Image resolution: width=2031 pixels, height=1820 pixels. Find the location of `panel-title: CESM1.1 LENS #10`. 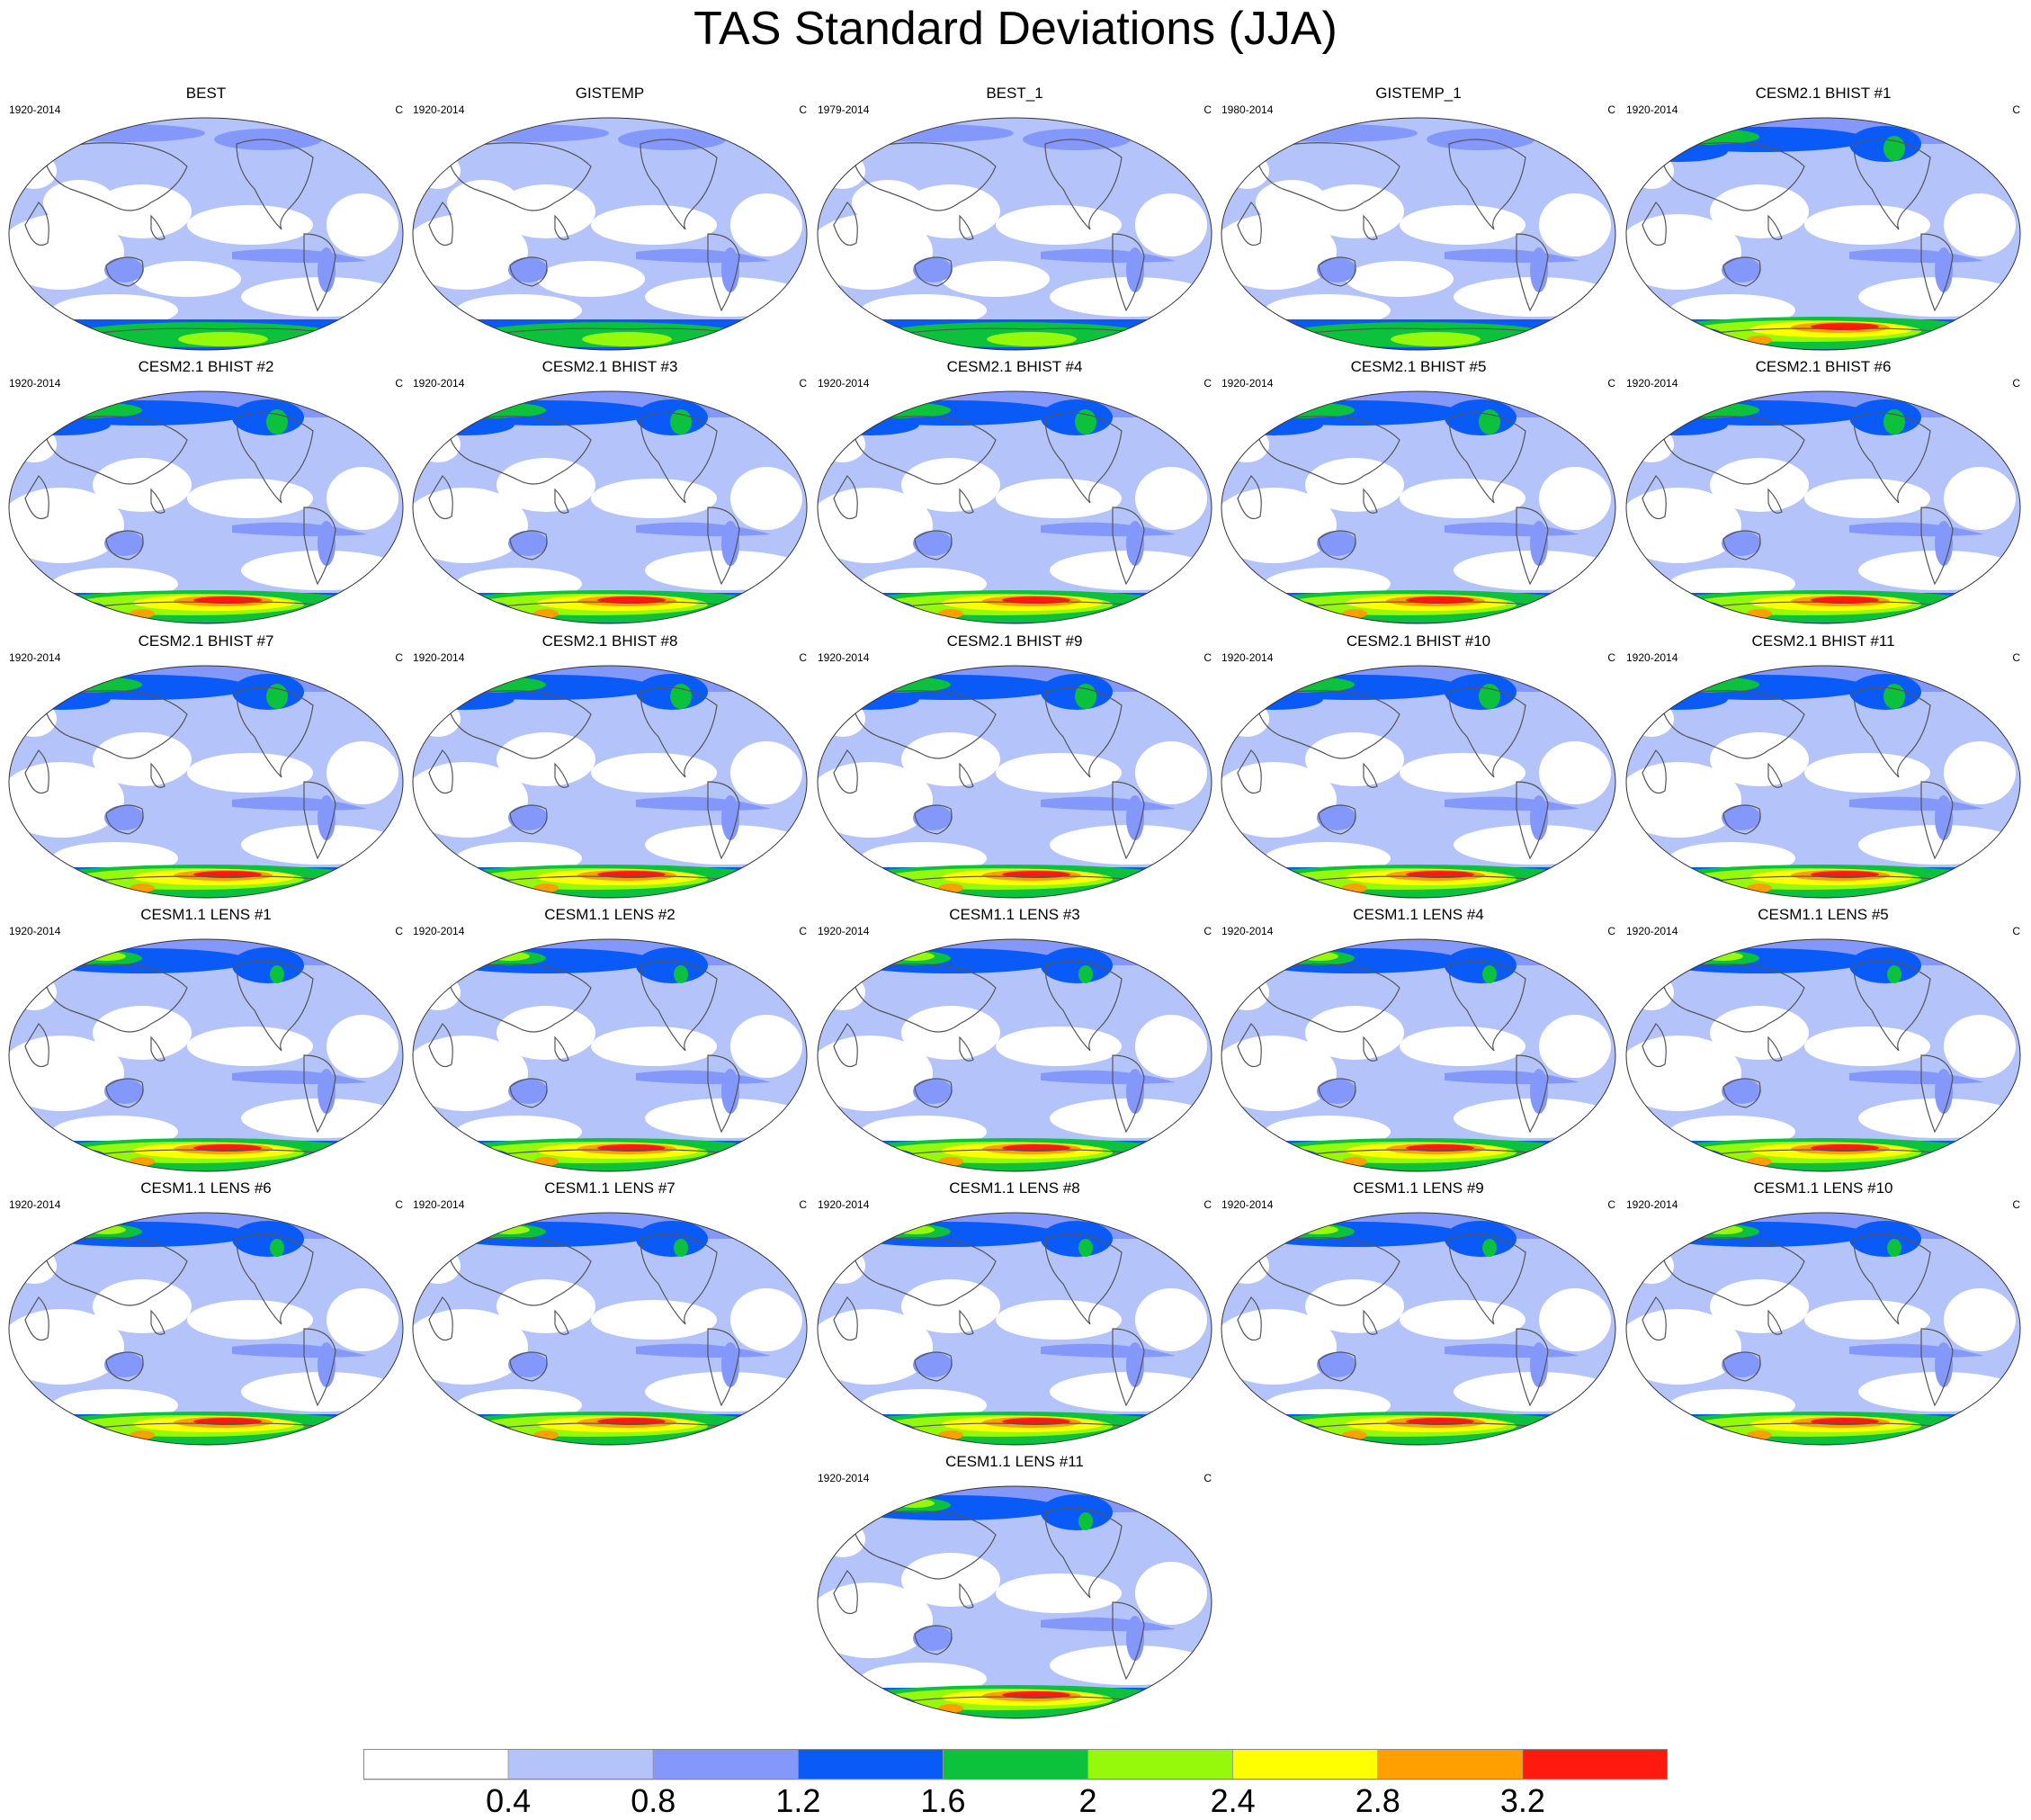

panel-title: CESM1.1 LENS #10 is located at coordinates (1823, 1188).